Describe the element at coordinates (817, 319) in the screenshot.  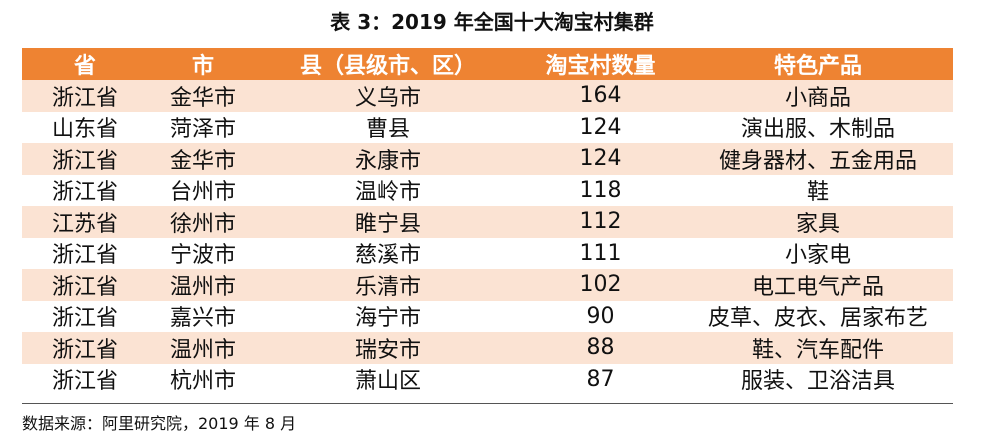
I see `cell-products: 皮草、皮衣、居家布艺` at that location.